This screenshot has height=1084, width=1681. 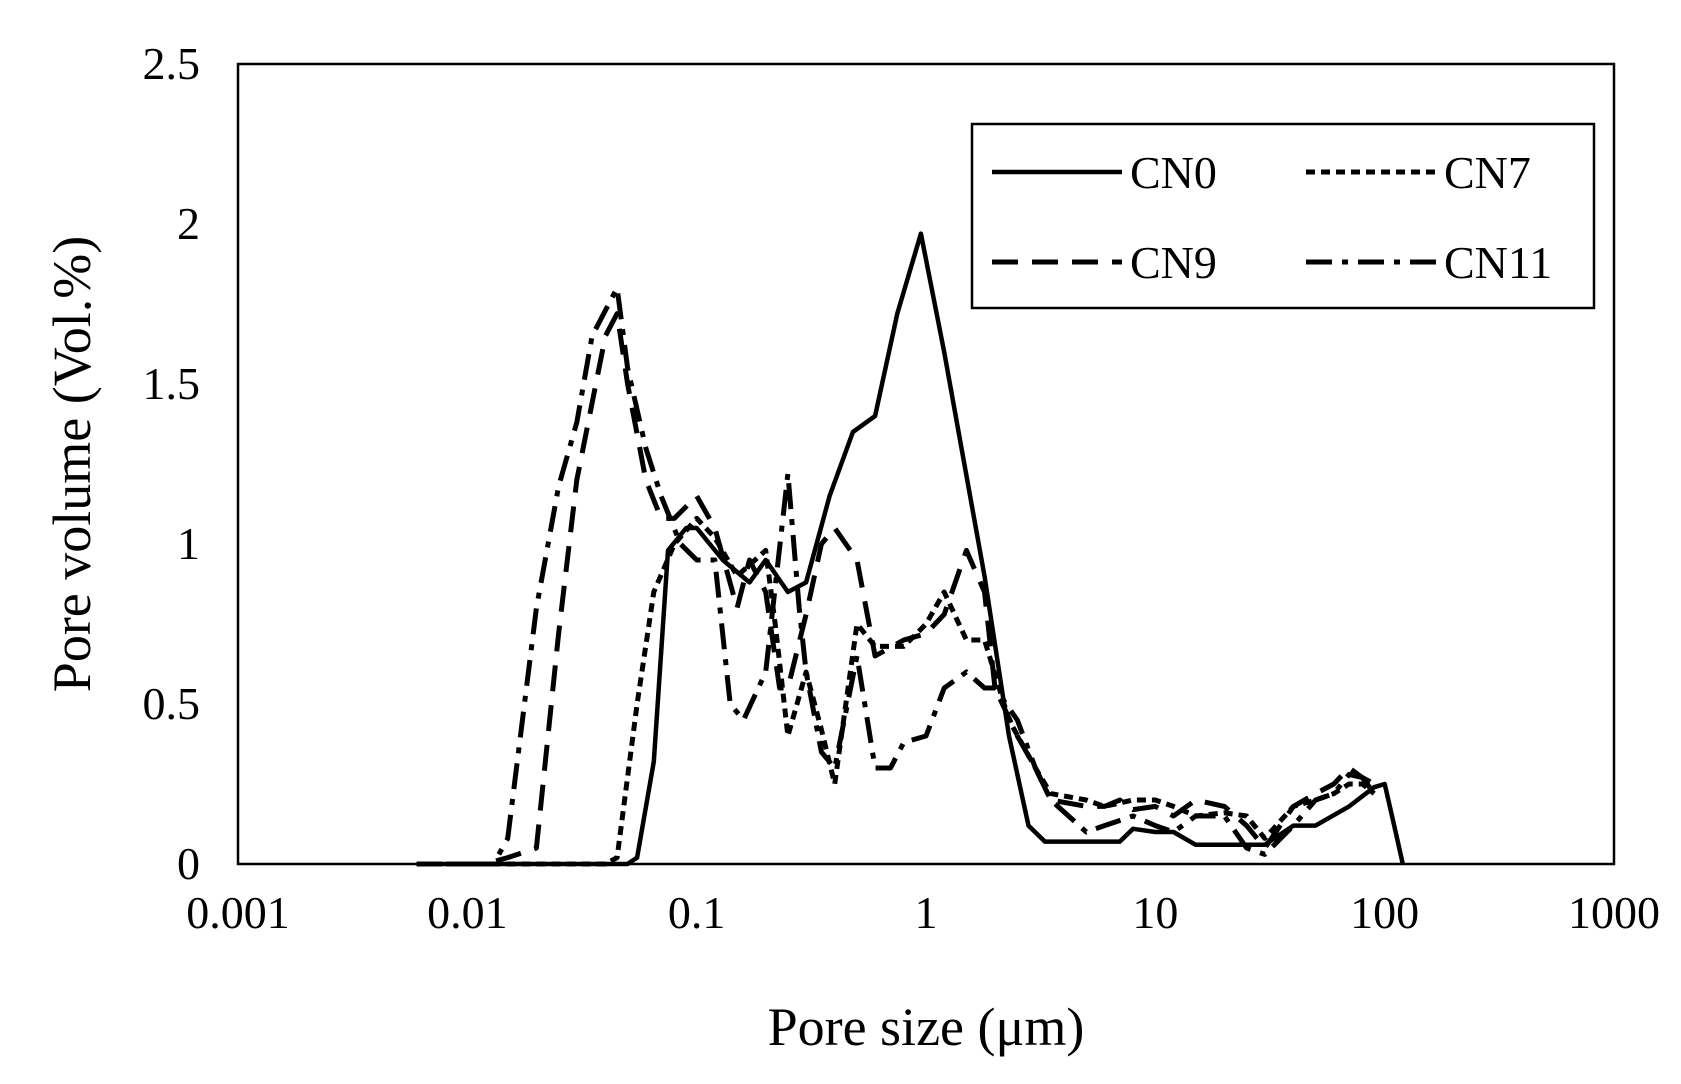 I want to click on legend-label-cn7: CN7, so click(x=1487, y=172).